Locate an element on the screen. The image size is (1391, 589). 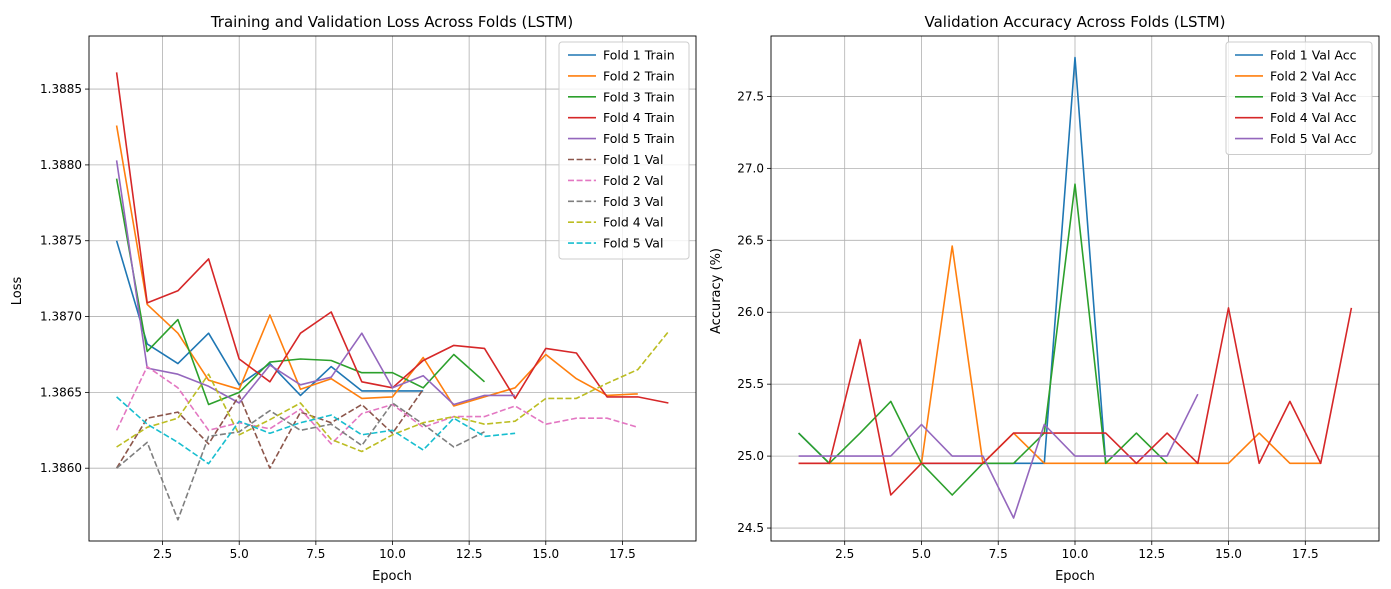
loss-chart-legend-label: Fold 5 Train is located at coordinates (639, 138).